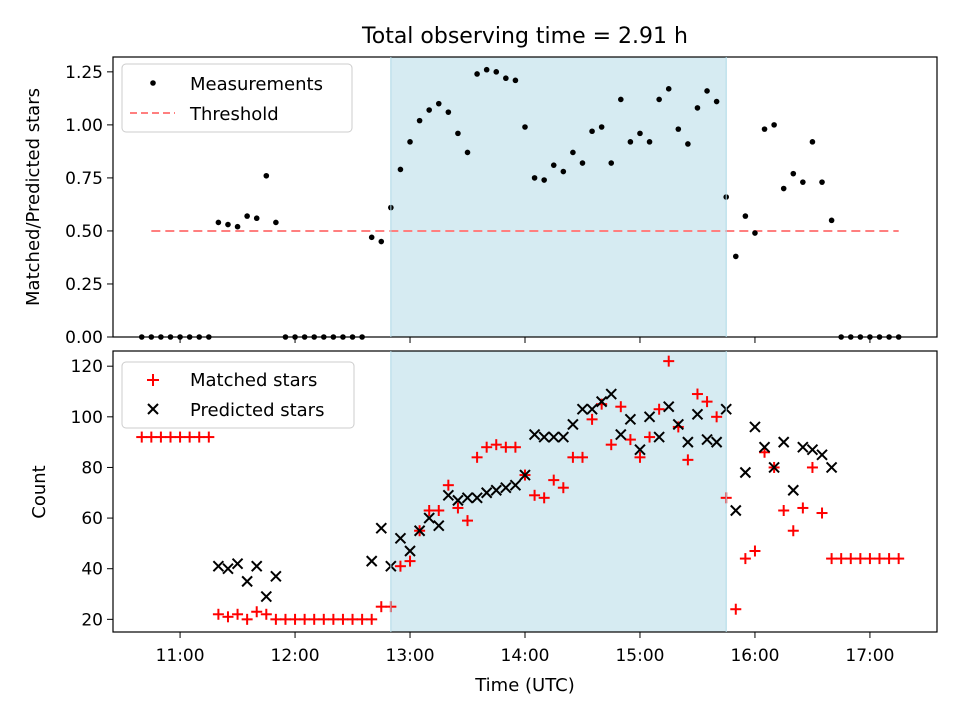  Describe the element at coordinates (153, 409) in the screenshot. I see `legend-x-marker` at that location.